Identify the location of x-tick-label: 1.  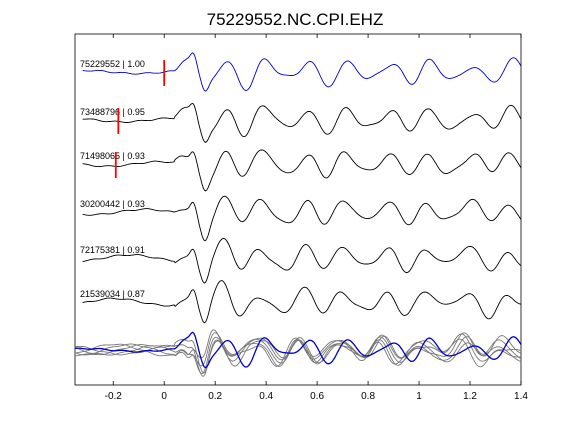
(419, 396).